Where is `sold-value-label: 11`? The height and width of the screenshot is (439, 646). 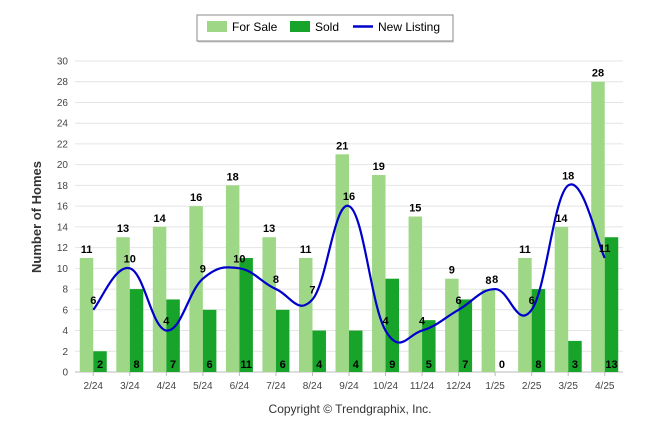
sold-value-label: 11 is located at coordinates (246, 365).